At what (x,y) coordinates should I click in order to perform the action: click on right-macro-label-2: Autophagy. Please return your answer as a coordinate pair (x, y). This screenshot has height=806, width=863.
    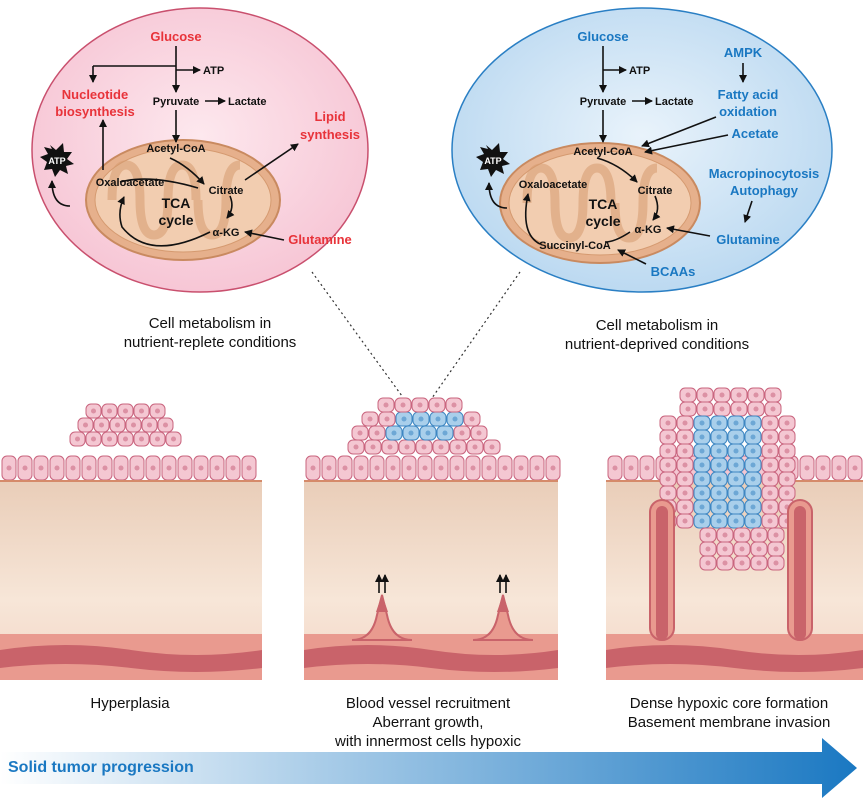
    Looking at the image, I should click on (764, 190).